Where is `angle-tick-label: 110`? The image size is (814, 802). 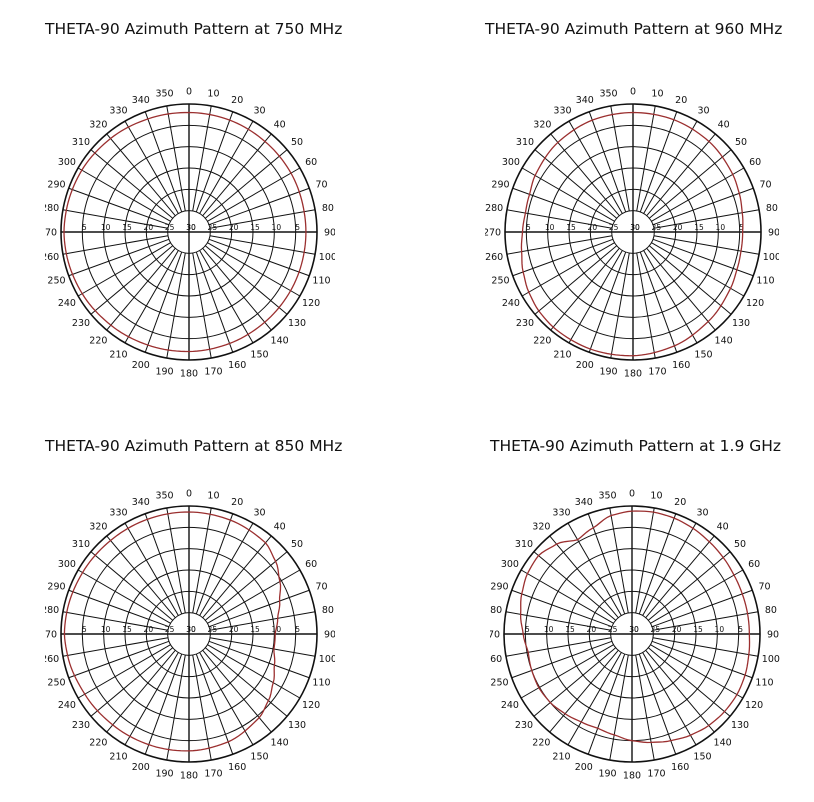
angle-tick-label: 110 is located at coordinates (321, 683).